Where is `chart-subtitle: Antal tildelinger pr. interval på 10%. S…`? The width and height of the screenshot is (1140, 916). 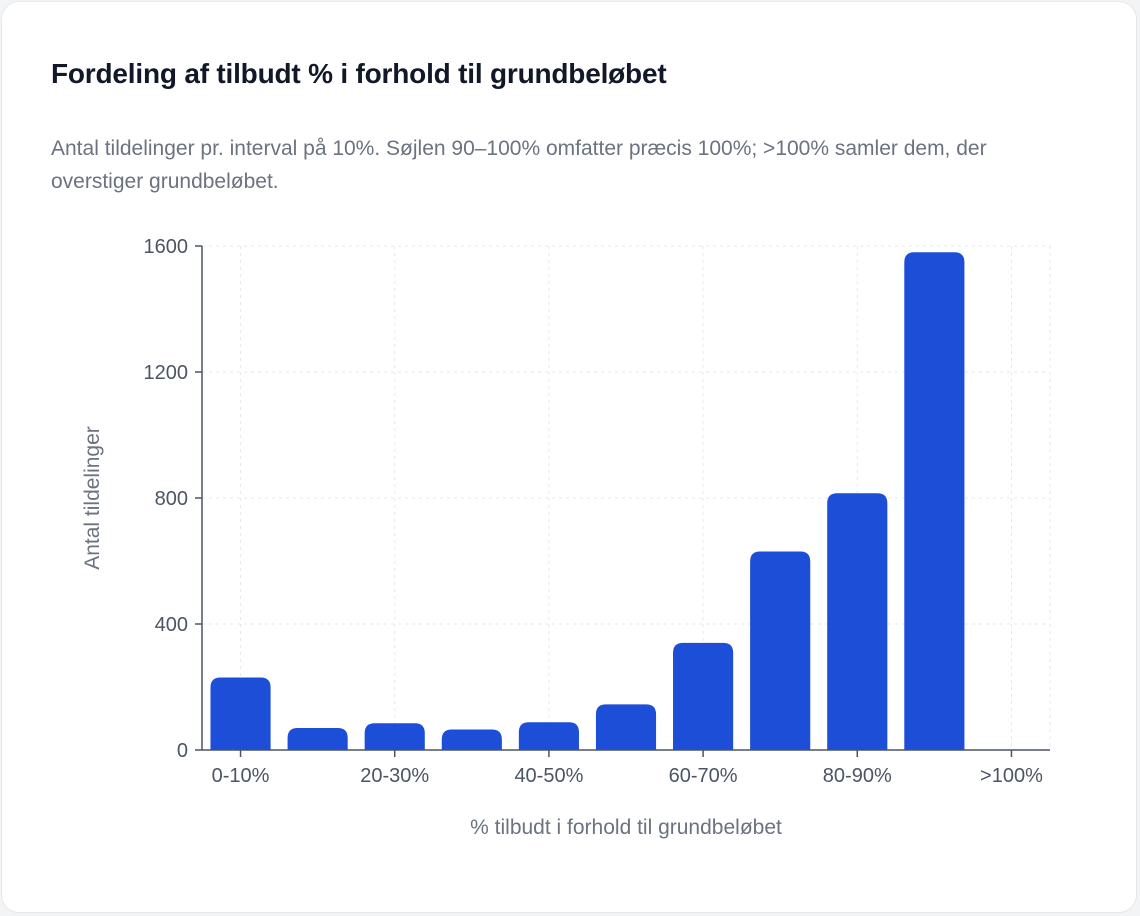 chart-subtitle: Antal tildelinger pr. interval på 10%. S… is located at coordinates (519, 165).